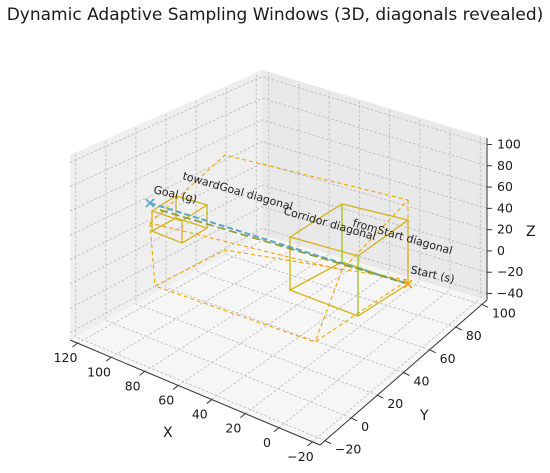 The width and height of the screenshot is (550, 473). What do you see at coordinates (509, 143) in the screenshot?
I see `z-tick-label: 100` at bounding box center [509, 143].